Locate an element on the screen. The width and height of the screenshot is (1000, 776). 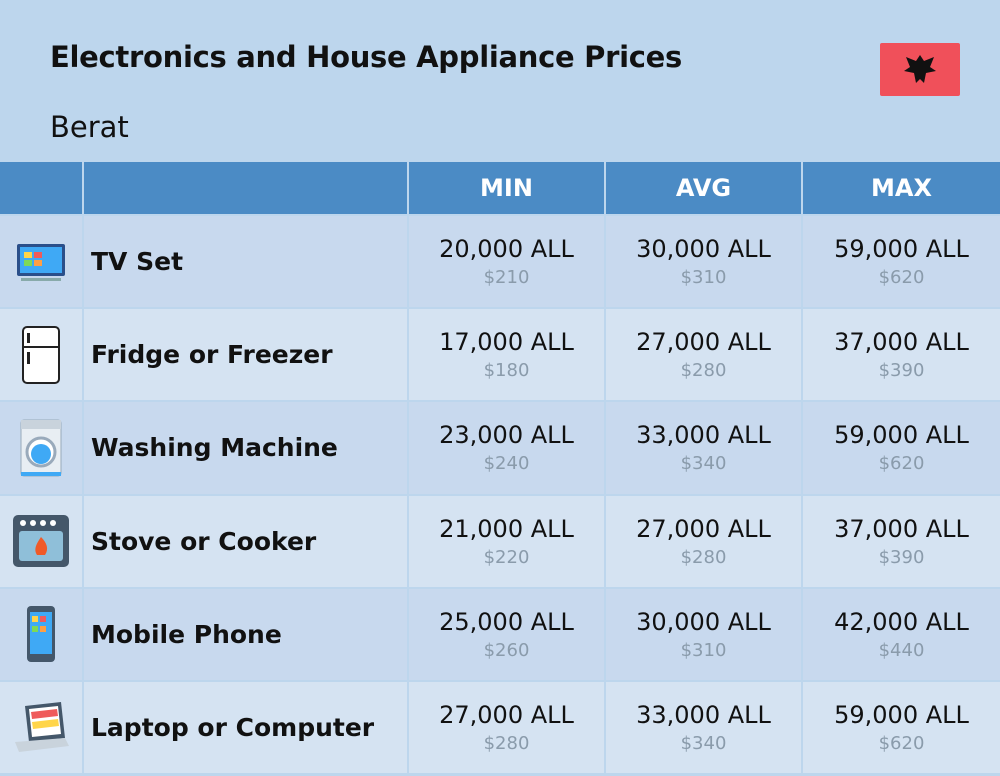
price-cell: 20,000 ALL $210 is located at coordinates (506, 262).